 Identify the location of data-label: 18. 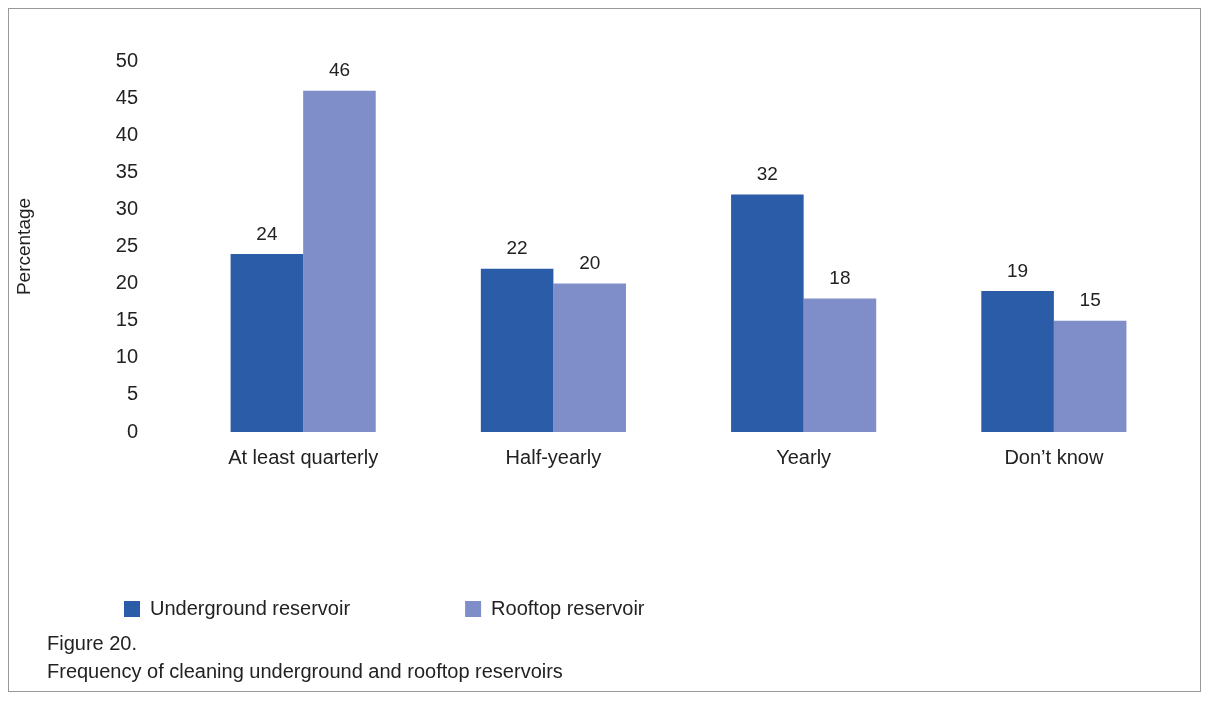
(840, 278).